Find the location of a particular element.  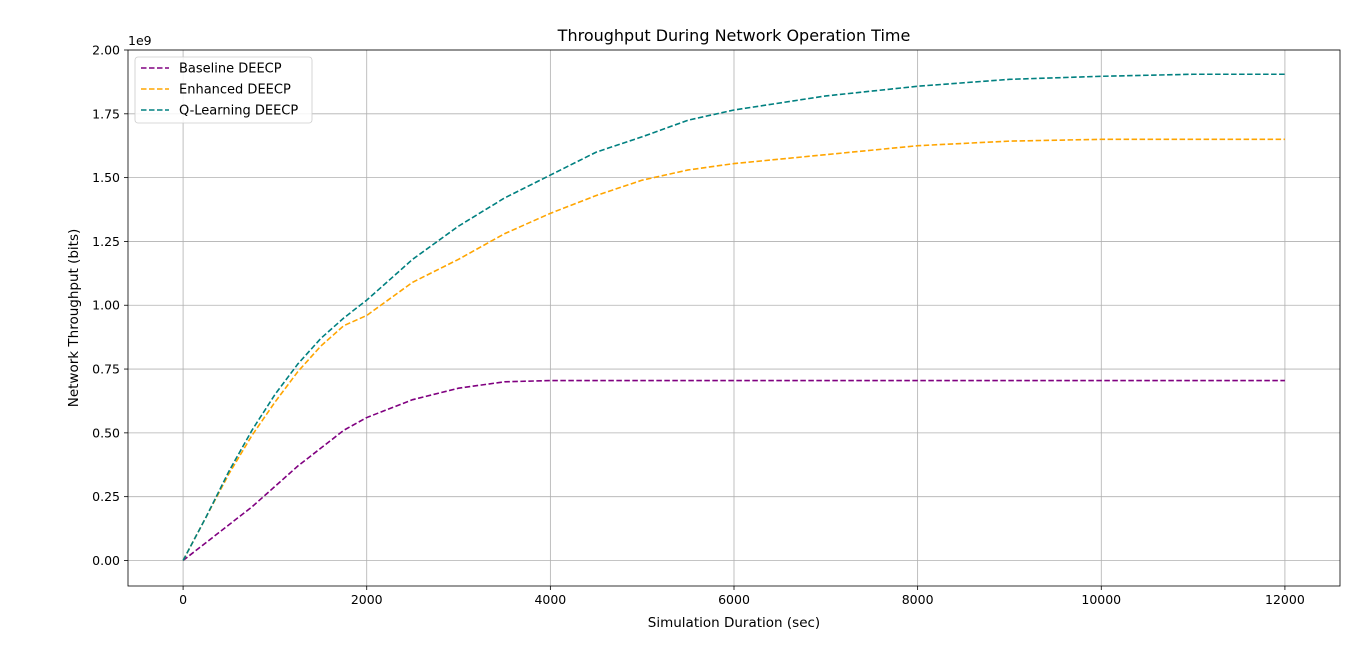

y-tick-label: 2.00 is located at coordinates (106, 50).